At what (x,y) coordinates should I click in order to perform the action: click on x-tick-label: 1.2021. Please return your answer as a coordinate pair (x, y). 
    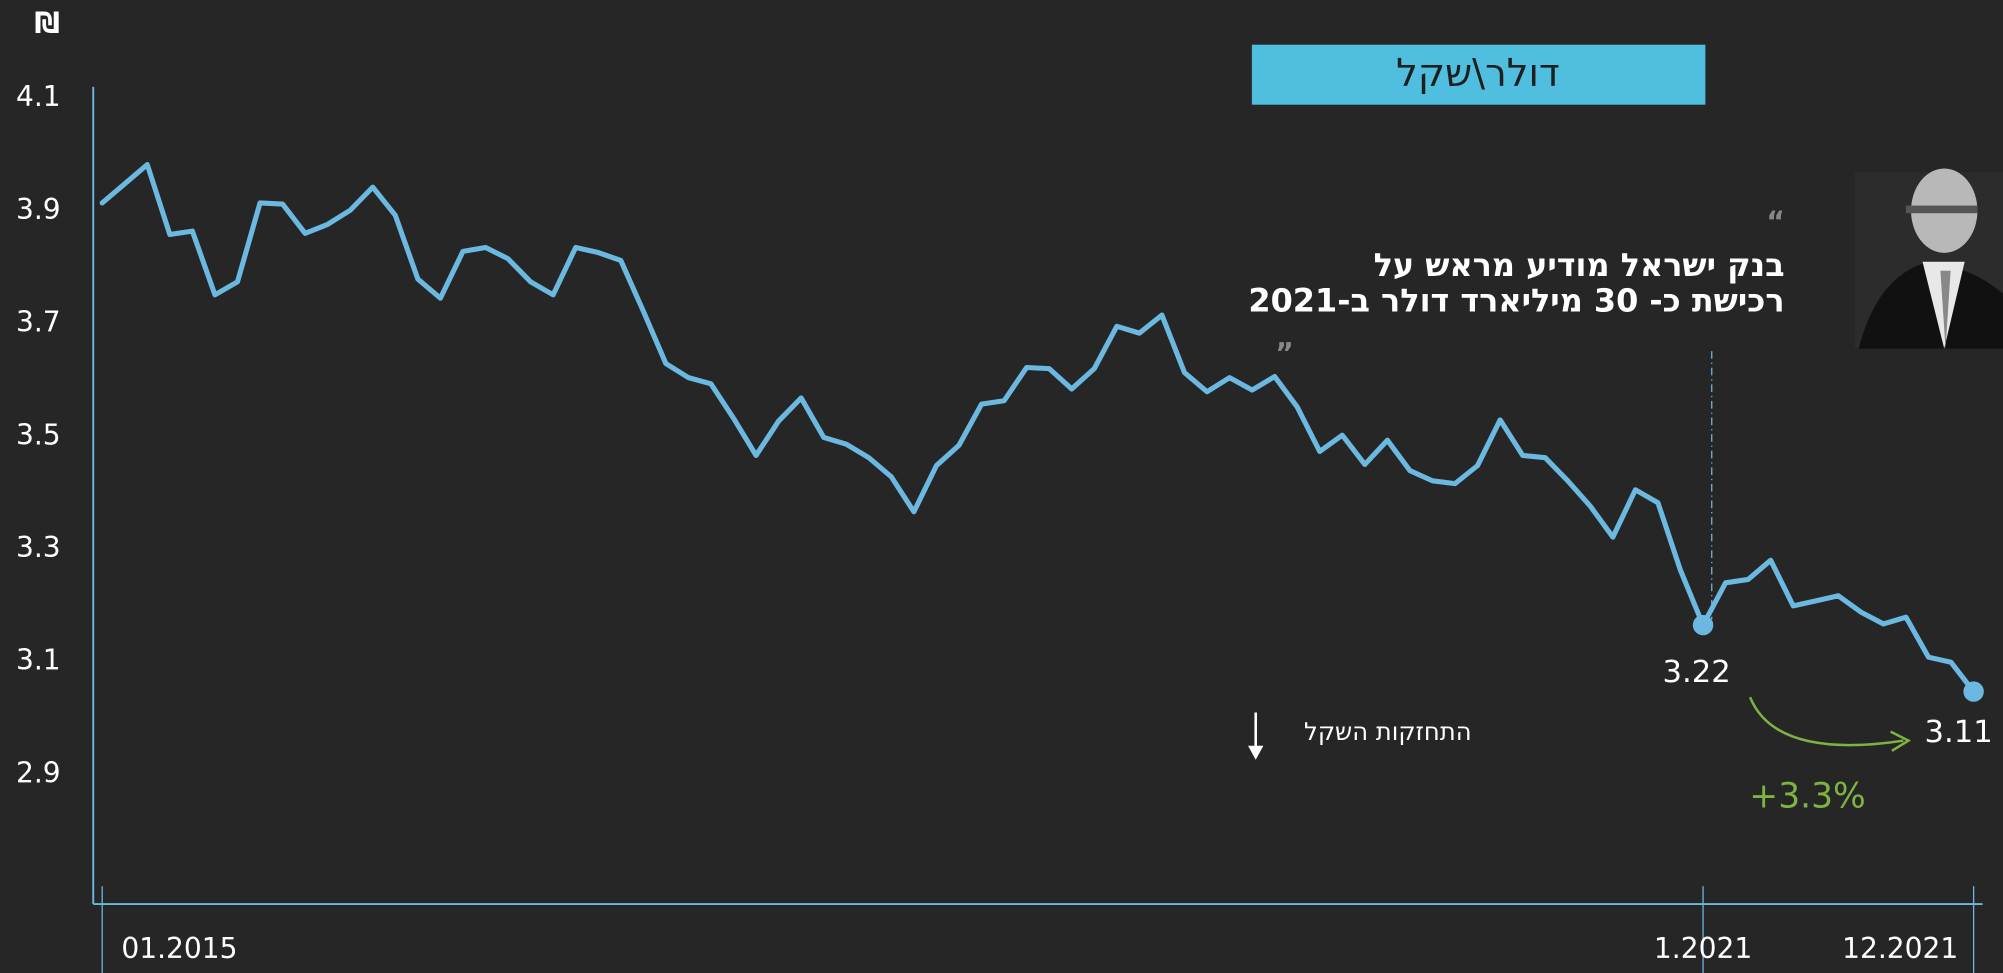
    Looking at the image, I should click on (1703, 948).